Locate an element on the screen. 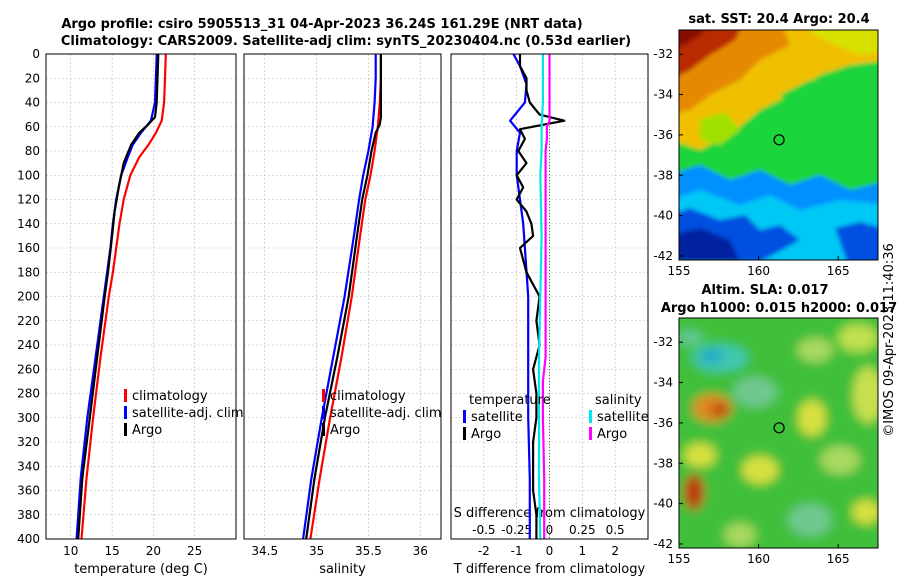 Image resolution: width=900 pixels, height=580 pixels. salinity-series-satellite is located at coordinates (339, 297).